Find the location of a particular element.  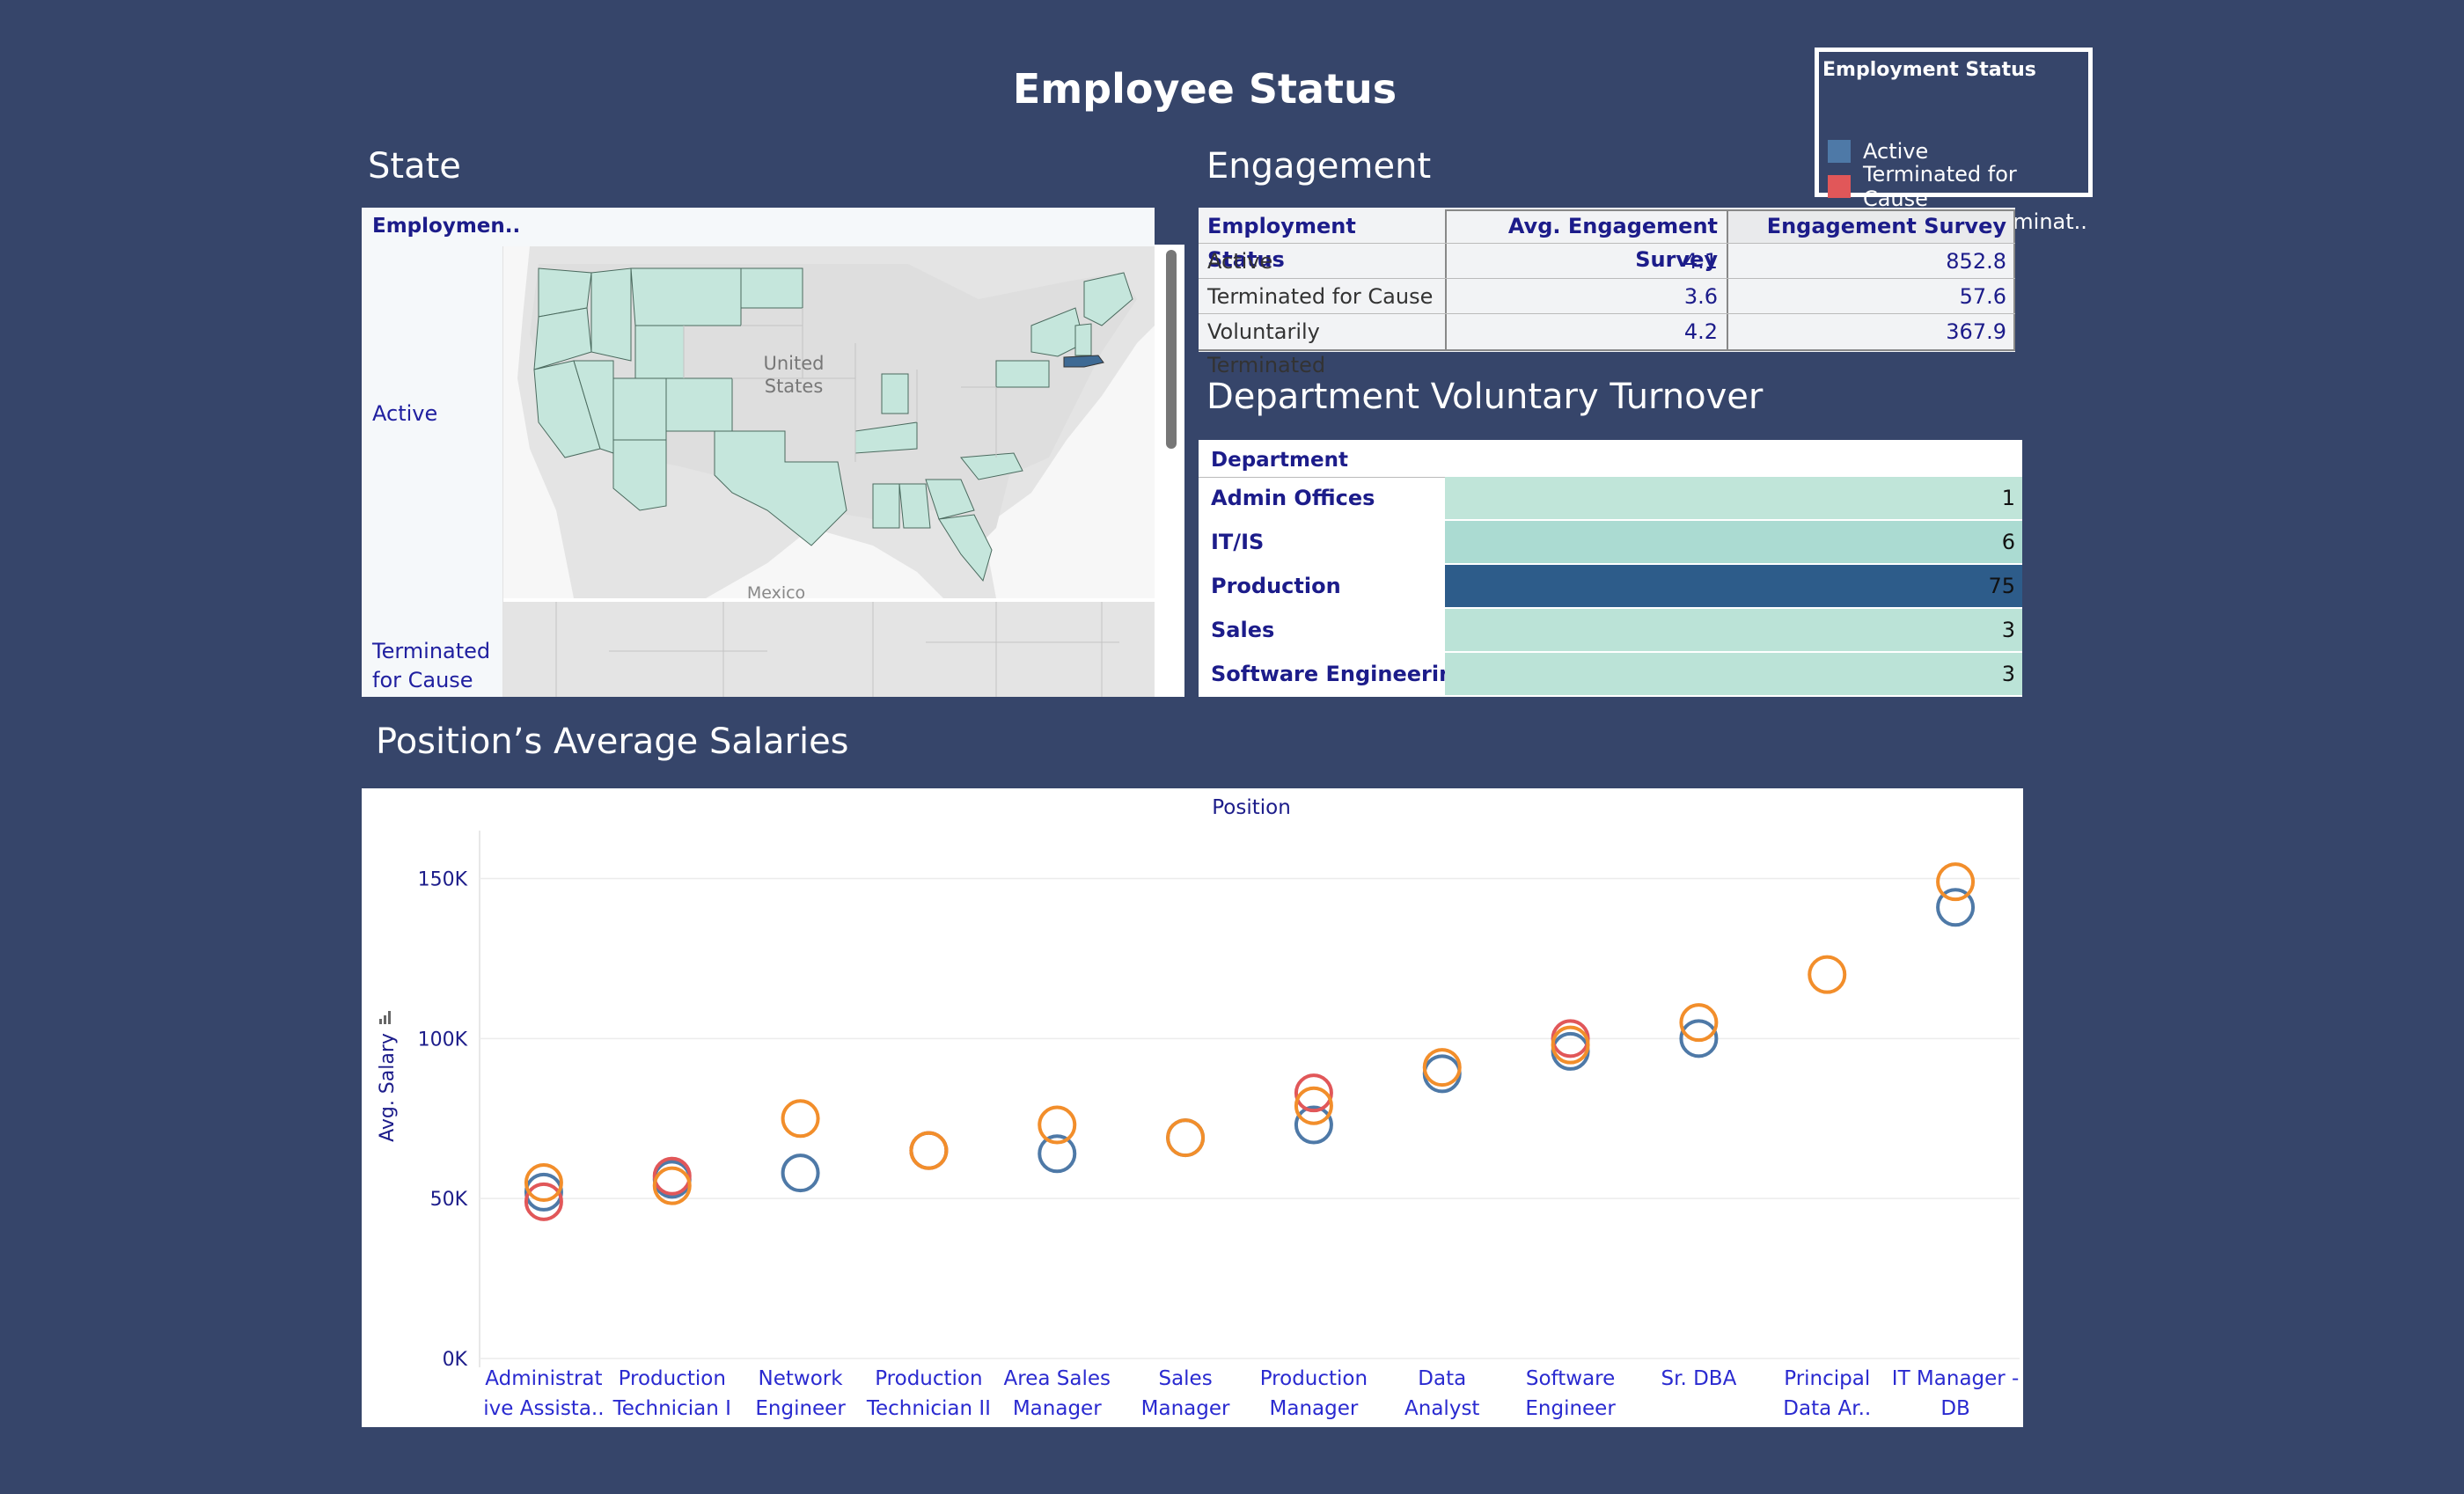

legend-swatch-terminated is located at coordinates (1840, 186).